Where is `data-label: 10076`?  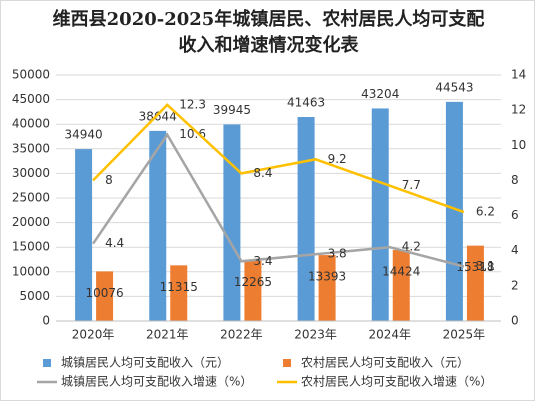 data-label: 10076 is located at coordinates (104, 293).